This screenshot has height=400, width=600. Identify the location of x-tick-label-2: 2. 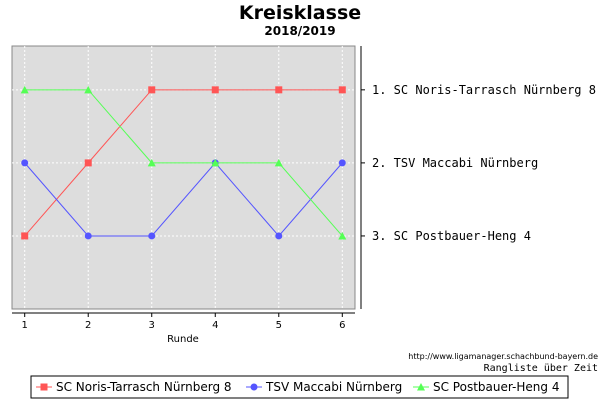
(88, 325).